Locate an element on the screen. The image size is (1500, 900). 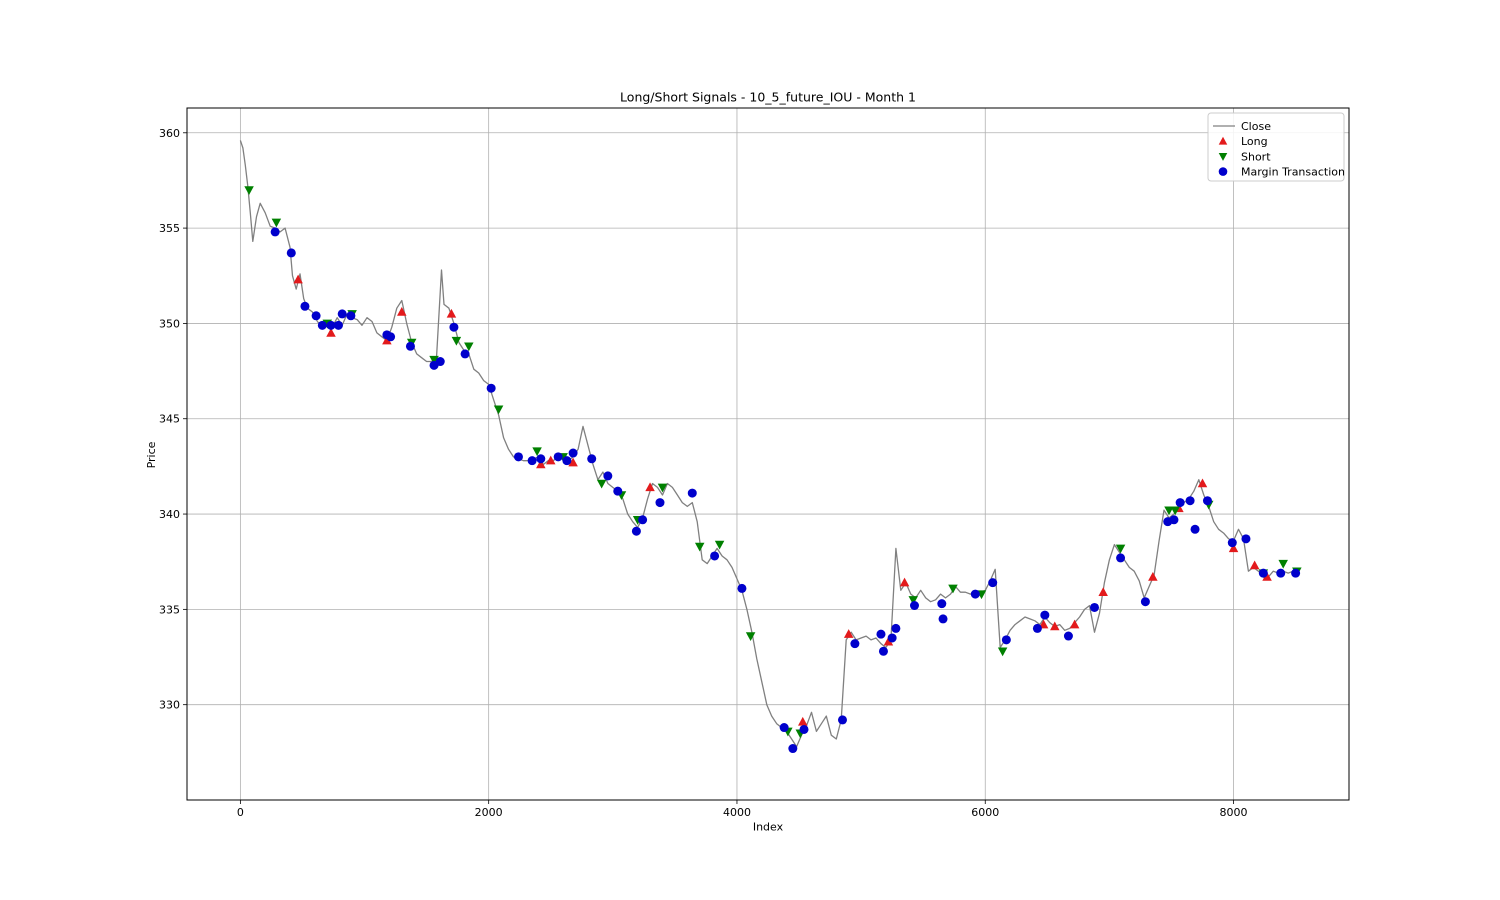
x-tick-label: 2000 is located at coordinates (489, 812).